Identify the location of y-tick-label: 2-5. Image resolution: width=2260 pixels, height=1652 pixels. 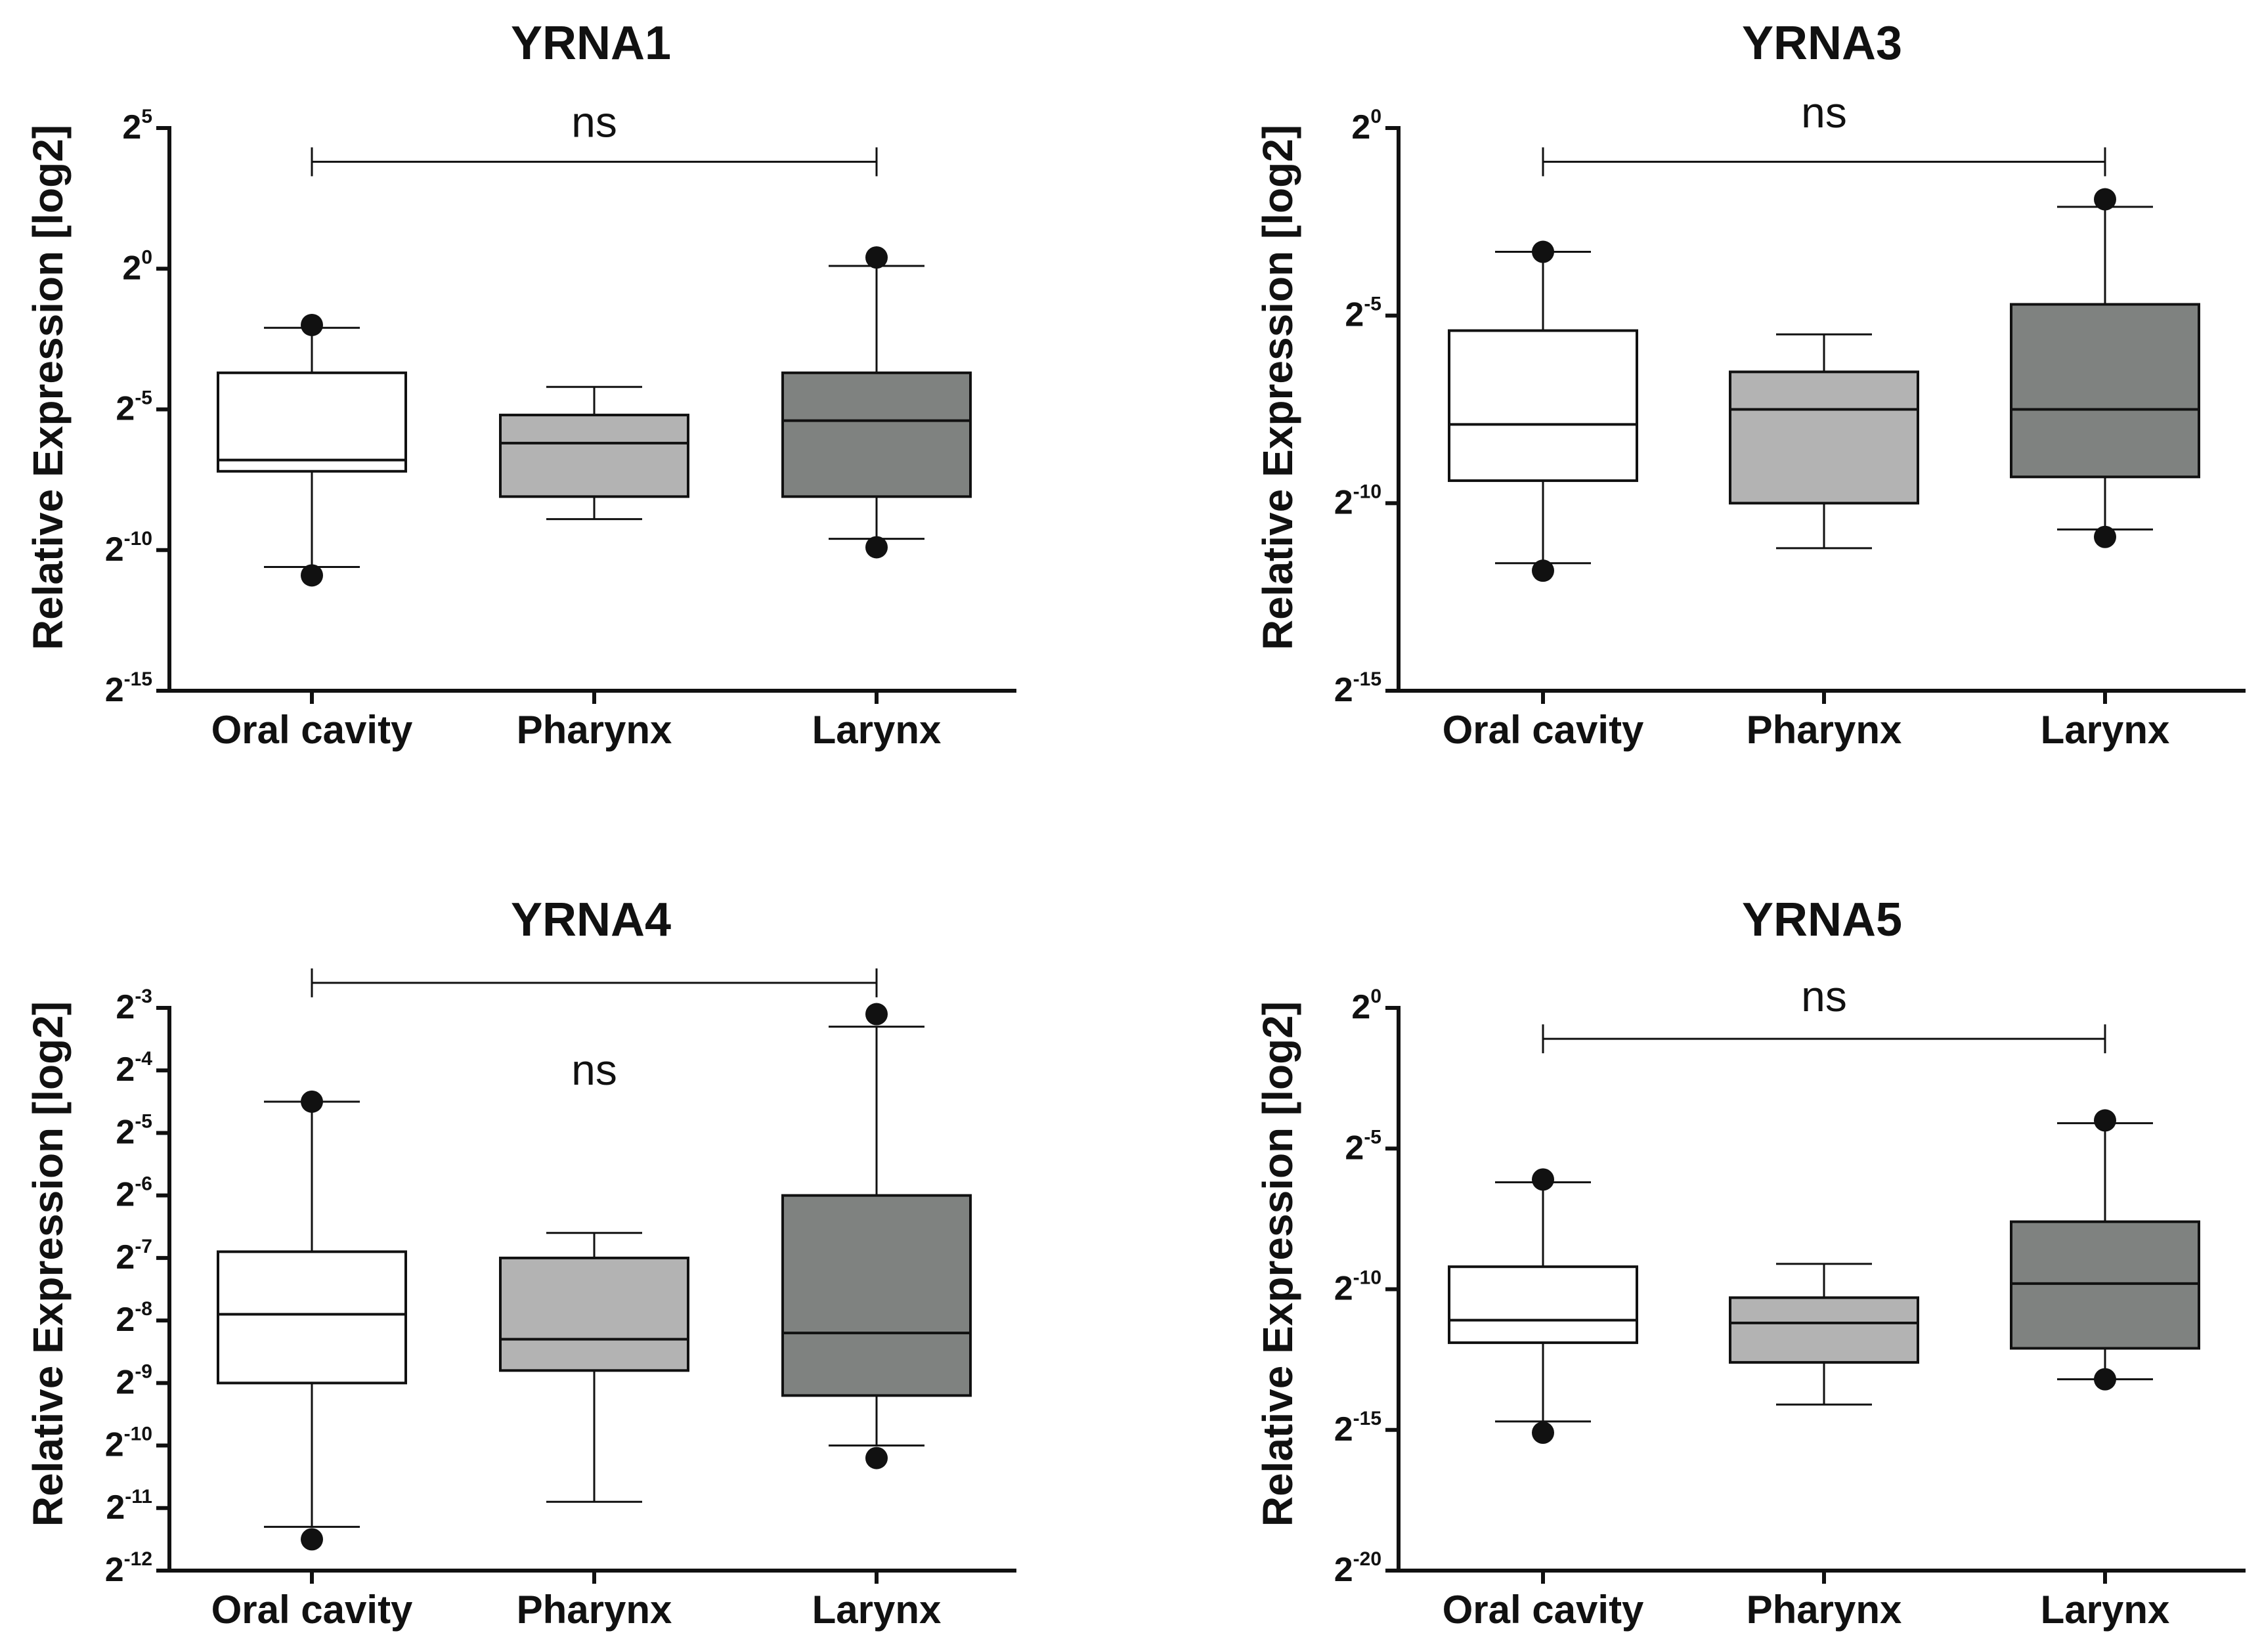
(1363, 313).